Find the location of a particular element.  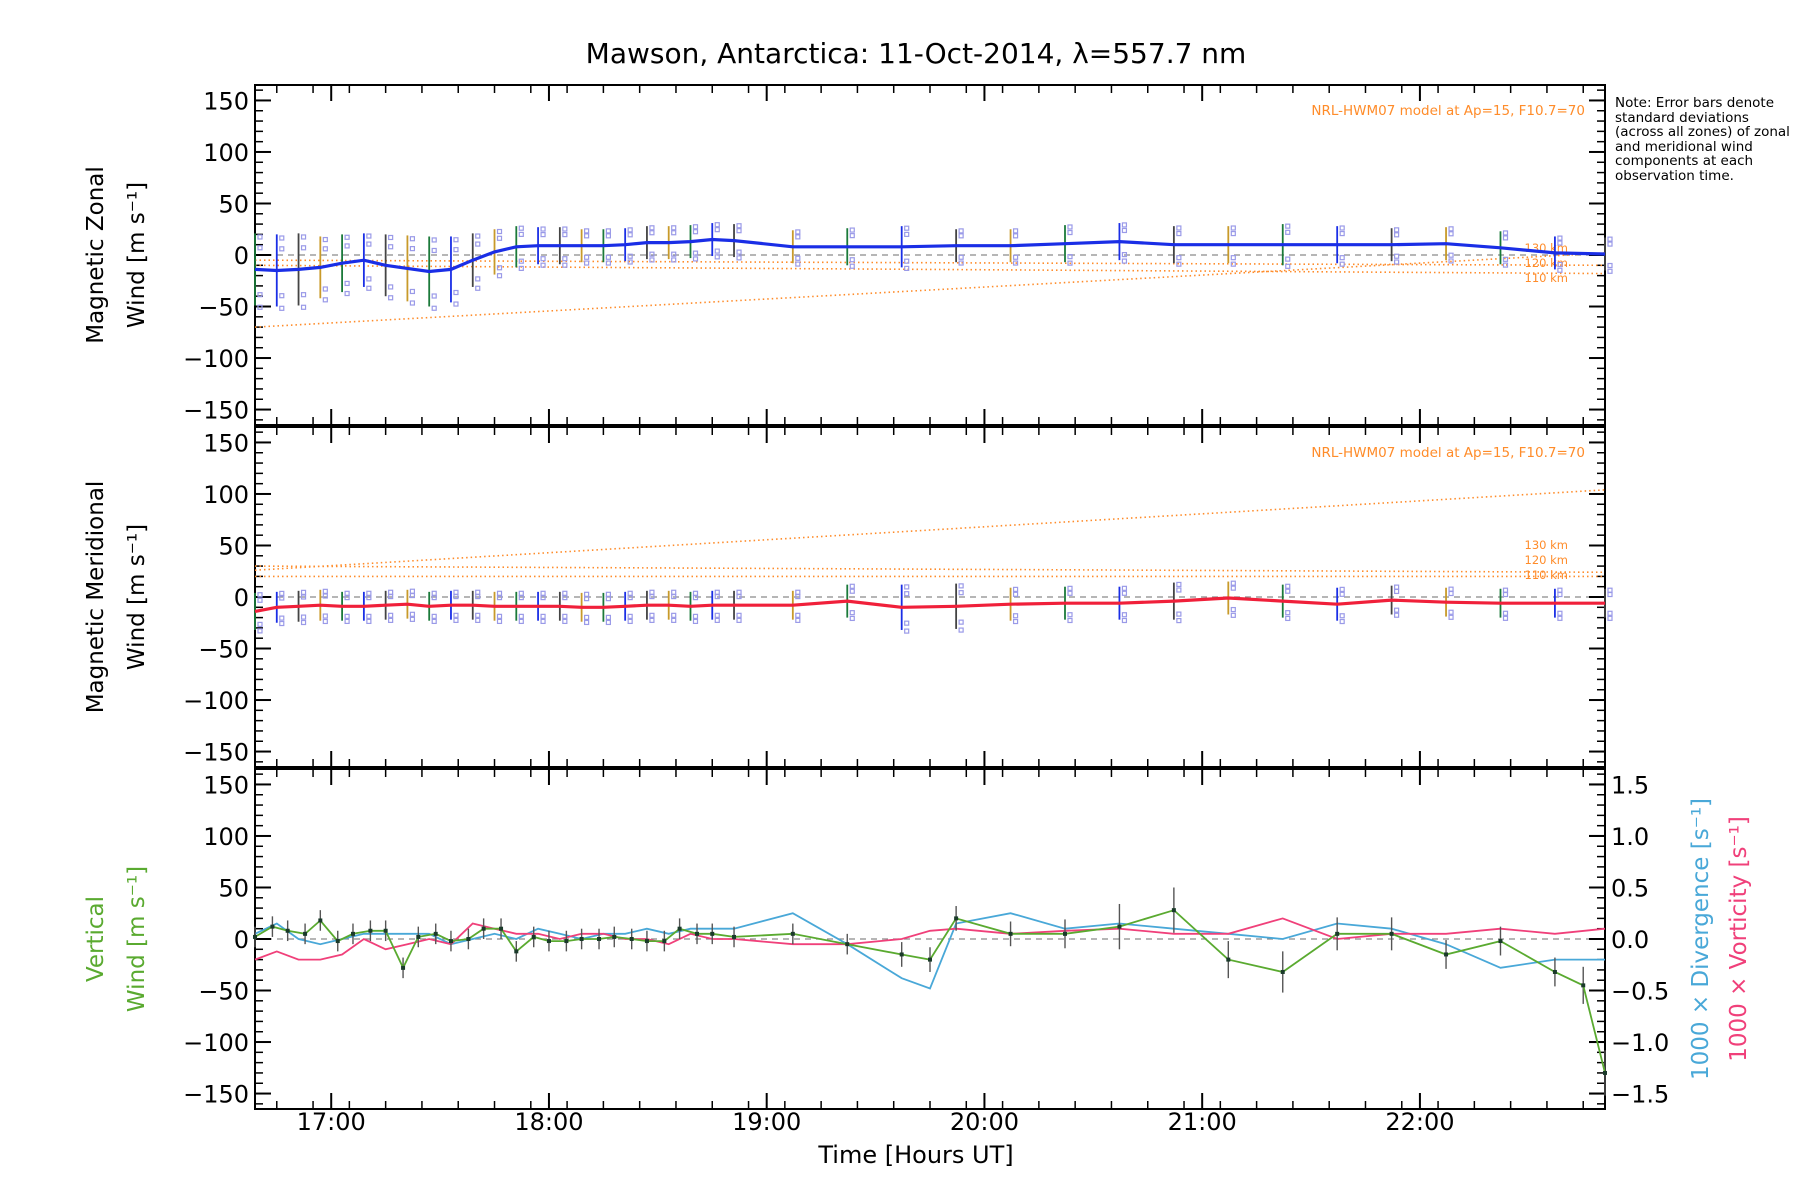

y-tick-label: −150 is located at coordinates (216, 753).